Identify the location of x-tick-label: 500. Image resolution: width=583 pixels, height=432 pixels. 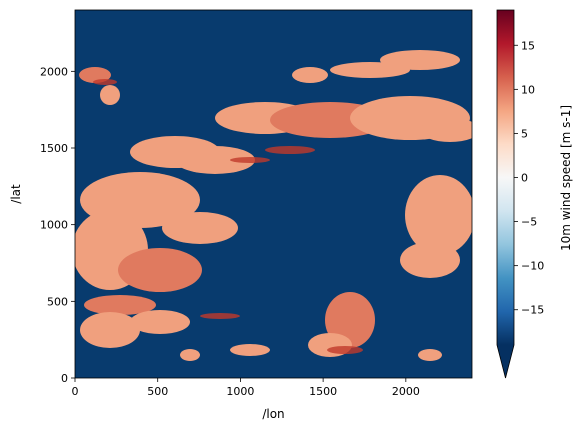
(157, 391).